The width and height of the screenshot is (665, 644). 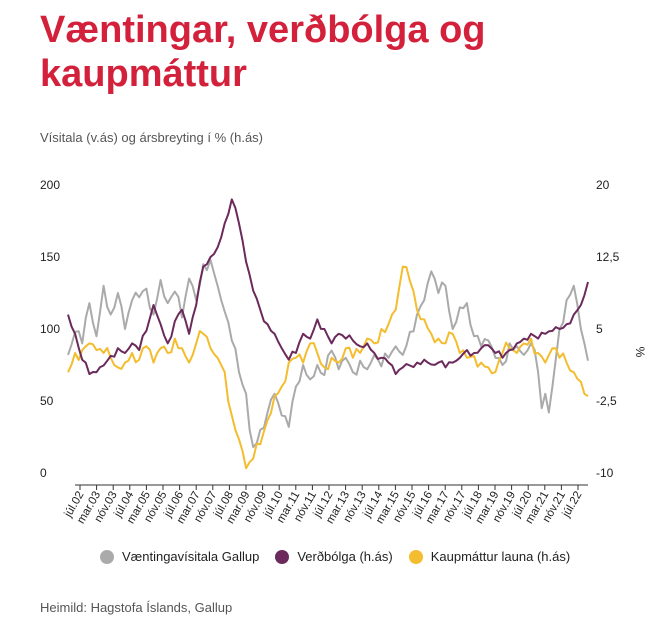 What do you see at coordinates (345, 556) in the screenshot?
I see `legend-label-inflation: Verðbólga (h.ás)` at bounding box center [345, 556].